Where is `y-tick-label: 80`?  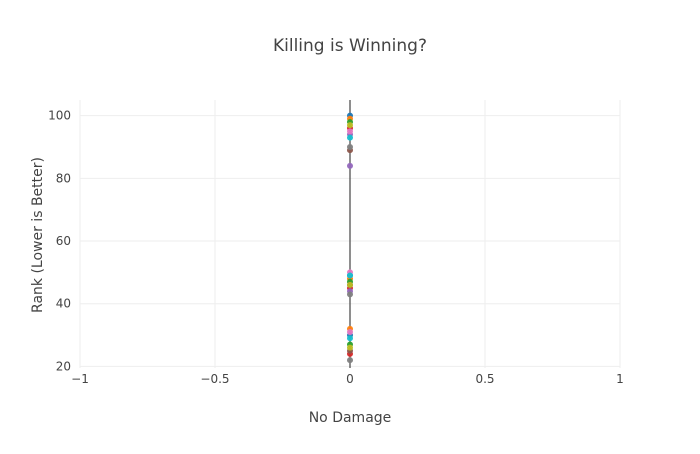 y-tick-label: 80 is located at coordinates (63, 178).